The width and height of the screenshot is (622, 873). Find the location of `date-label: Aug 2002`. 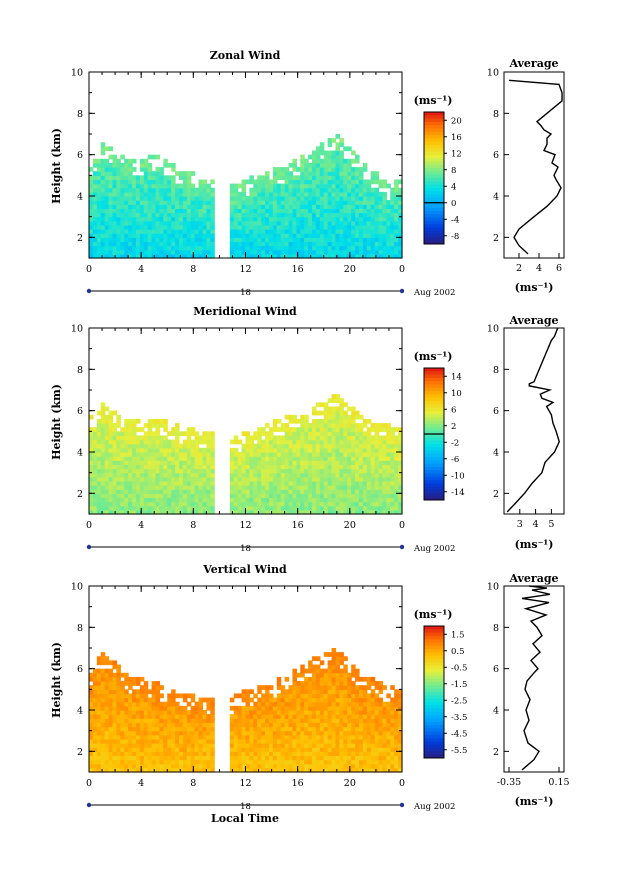

date-label: Aug 2002 is located at coordinates (434, 549).